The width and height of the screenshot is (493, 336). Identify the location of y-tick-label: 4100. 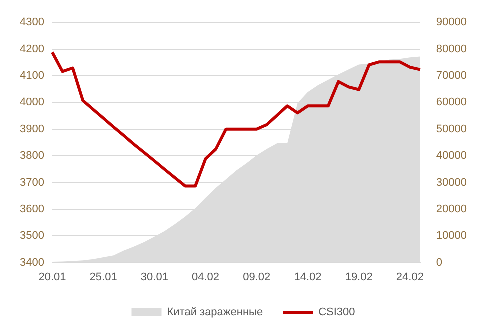
(32, 76).